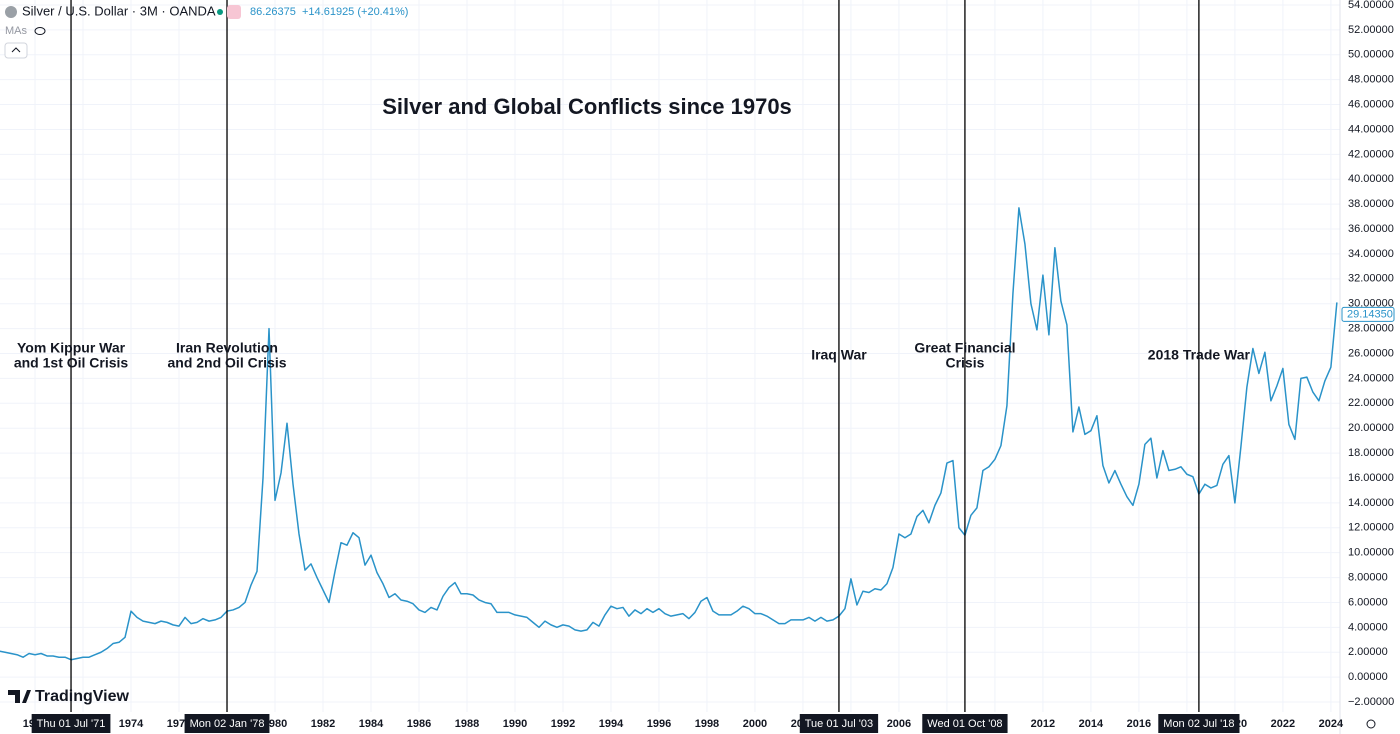 This screenshot has width=1400, height=734. What do you see at coordinates (1371, 204) in the screenshot?
I see `y-tick-label: 38.00000` at bounding box center [1371, 204].